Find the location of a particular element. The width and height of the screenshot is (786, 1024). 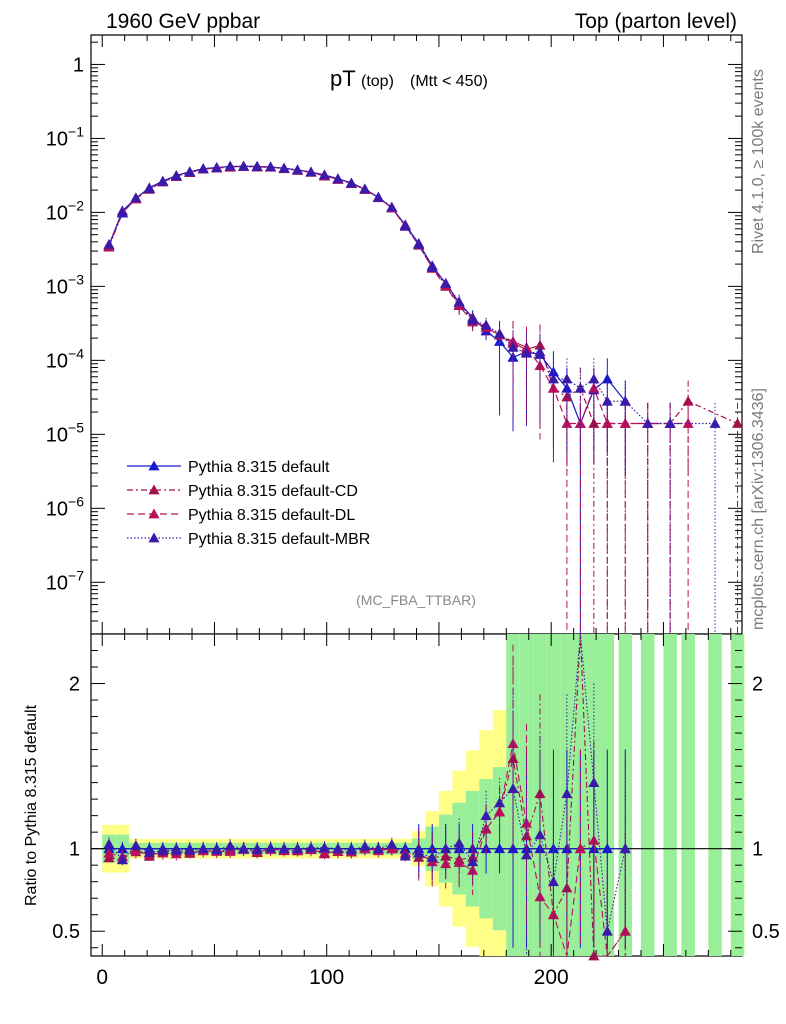

y-tick-label: 10⁻² is located at coordinates (65, 210).